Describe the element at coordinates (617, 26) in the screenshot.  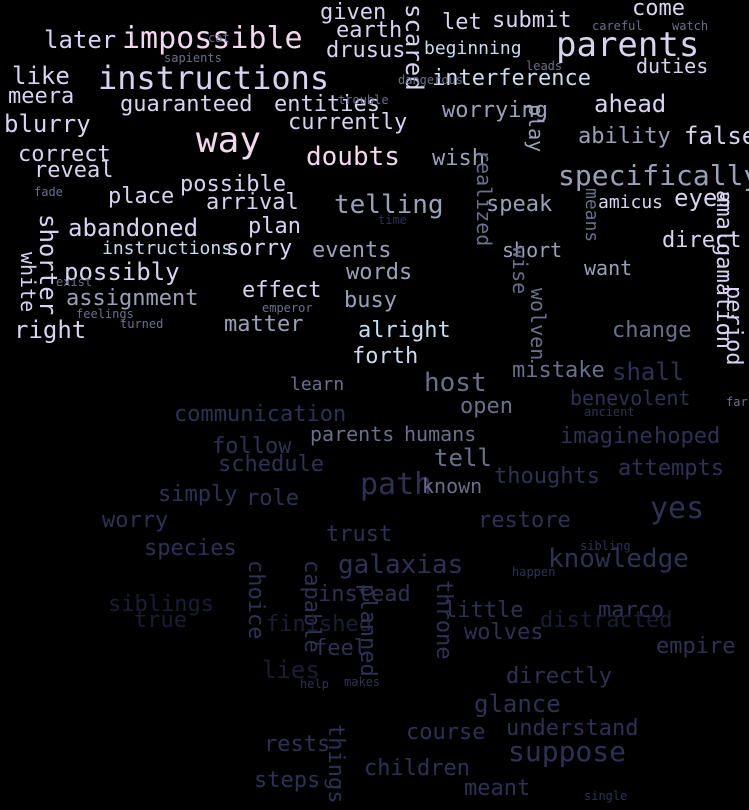
I see `cloud-word: careful` at that location.